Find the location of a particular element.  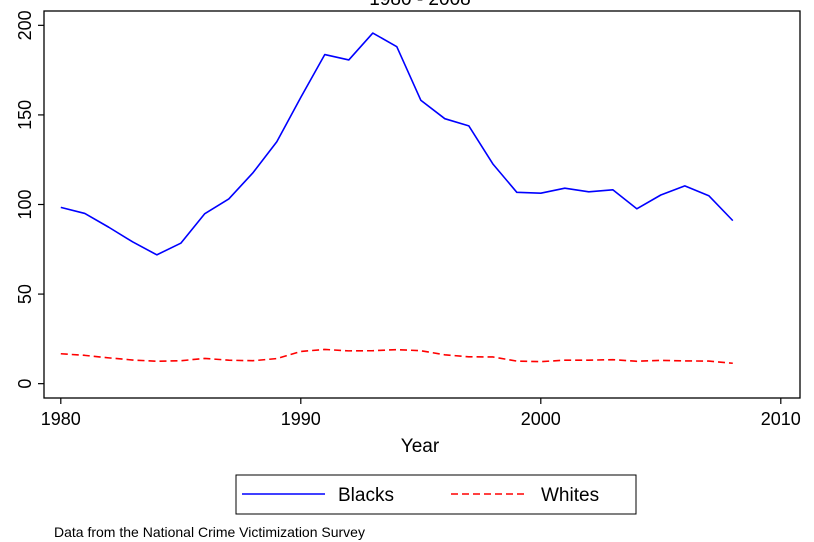

y-tick-label: 100 is located at coordinates (25, 204).